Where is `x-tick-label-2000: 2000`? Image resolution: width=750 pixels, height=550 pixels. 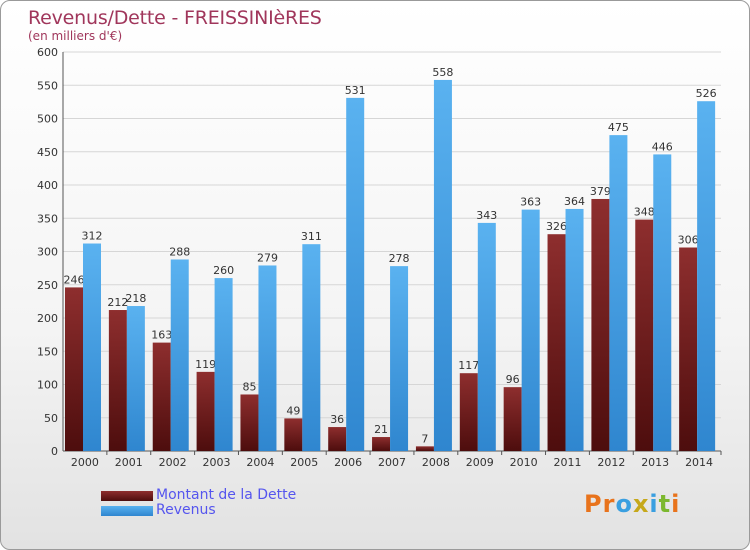
x-tick-label-2000: 2000 is located at coordinates (85, 462).